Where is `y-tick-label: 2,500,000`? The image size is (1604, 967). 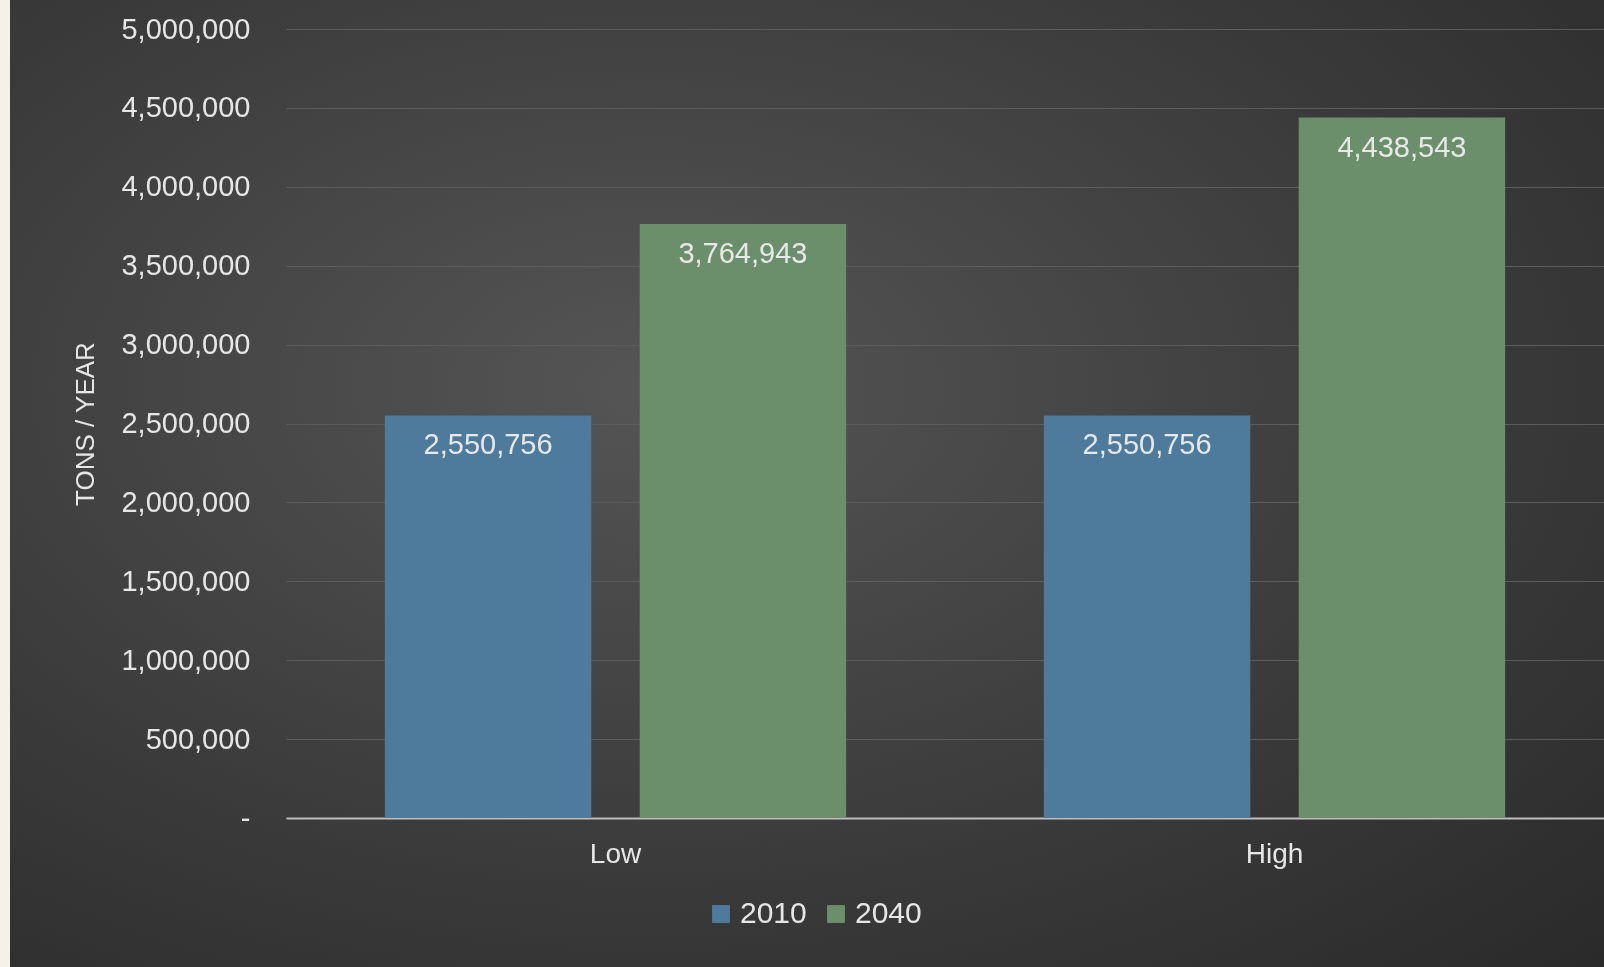 y-tick-label: 2,500,000 is located at coordinates (186, 423).